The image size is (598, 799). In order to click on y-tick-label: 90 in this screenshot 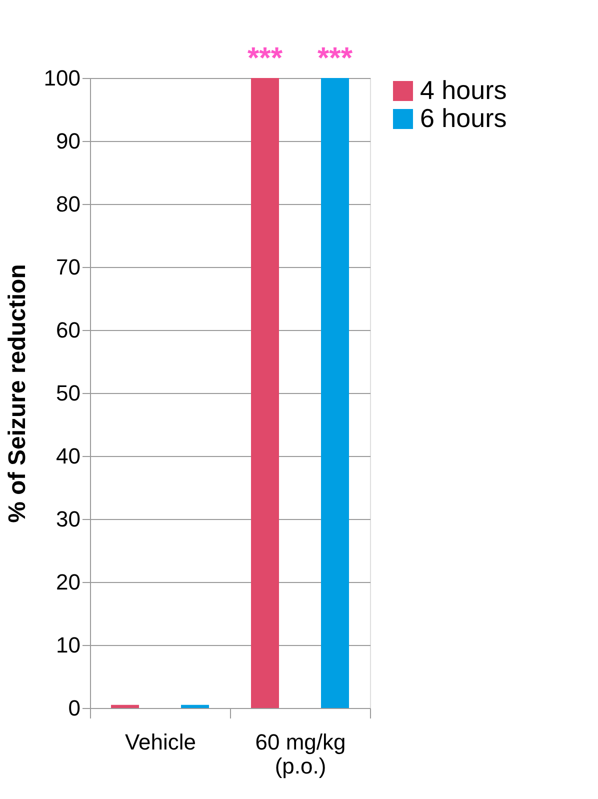, I will do `click(68, 141)`.